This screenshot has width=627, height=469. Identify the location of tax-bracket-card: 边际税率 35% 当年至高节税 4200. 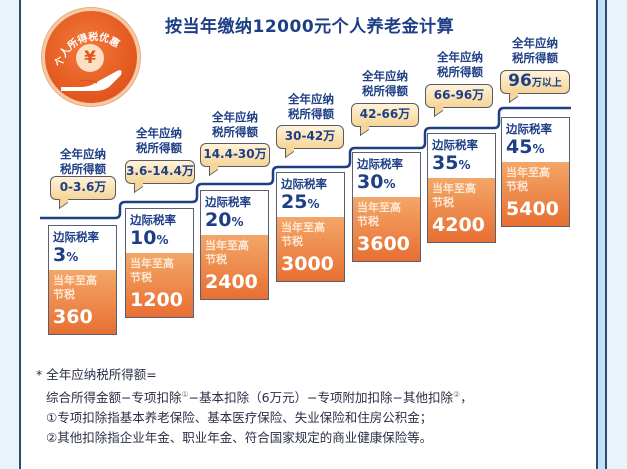
(461, 188).